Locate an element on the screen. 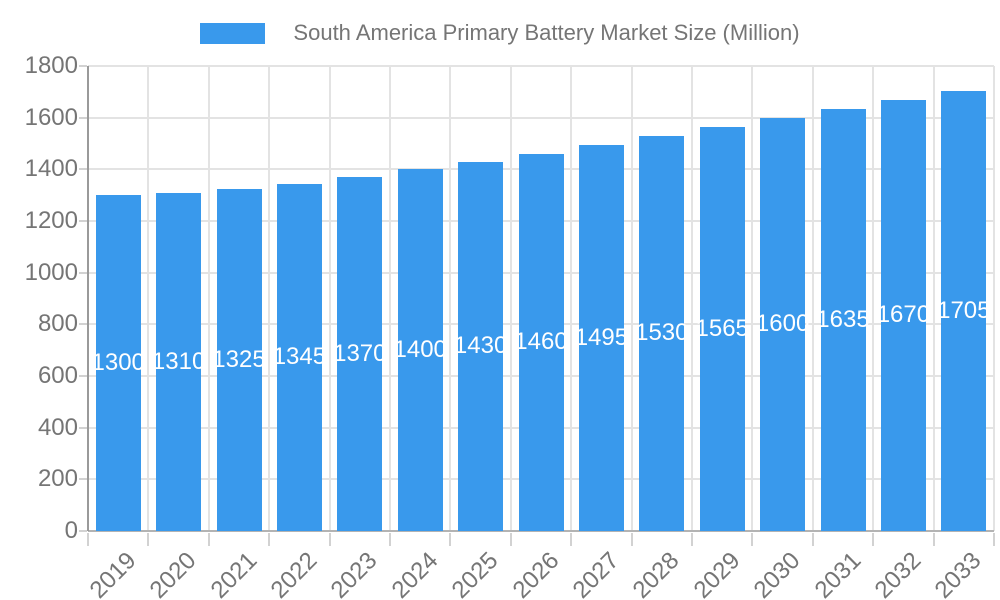 The height and width of the screenshot is (600, 1000). bar-value-label: 1400 is located at coordinates (420, 350).